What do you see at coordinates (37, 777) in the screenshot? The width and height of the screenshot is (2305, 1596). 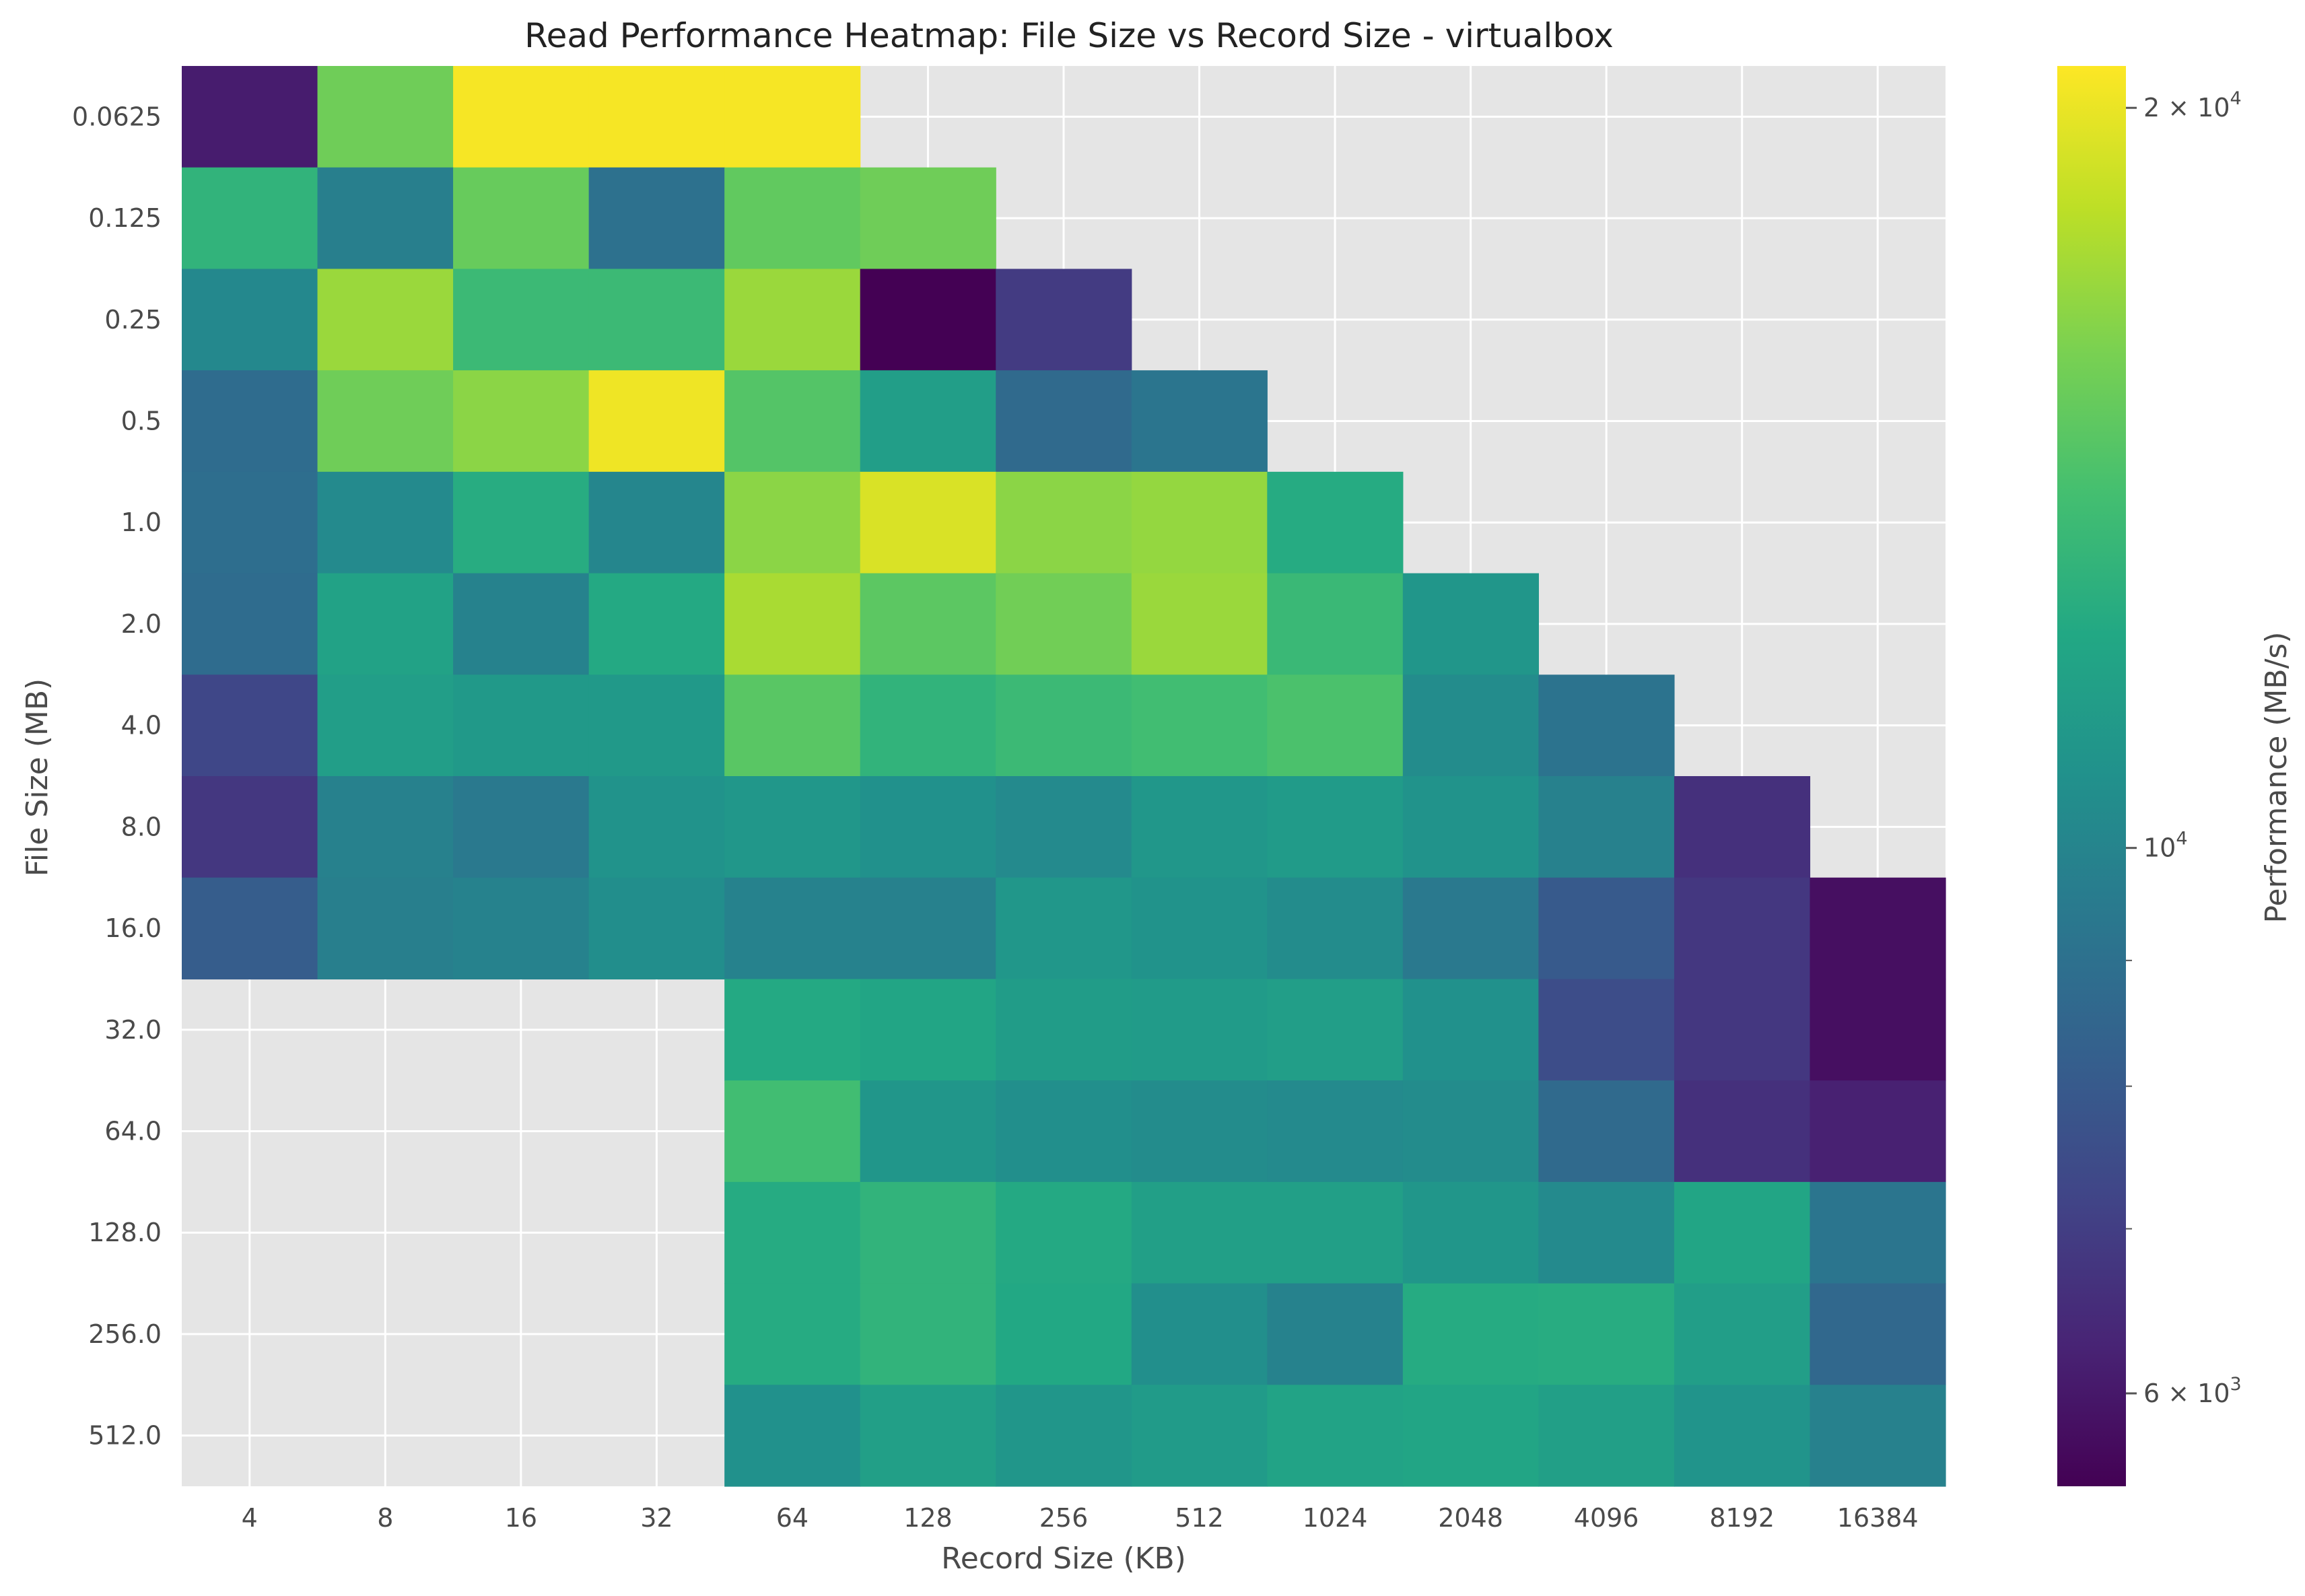 I see `y-axis-label: File Size (MB)` at bounding box center [37, 777].